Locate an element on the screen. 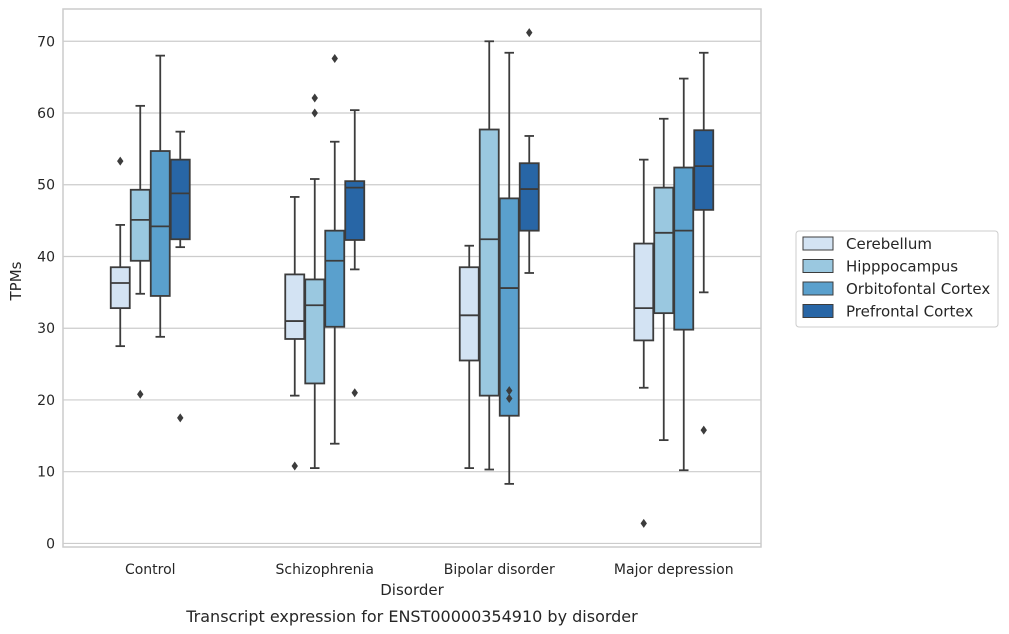 The image size is (1009, 634). legend-label: Prefrontal Cortex is located at coordinates (909, 312).